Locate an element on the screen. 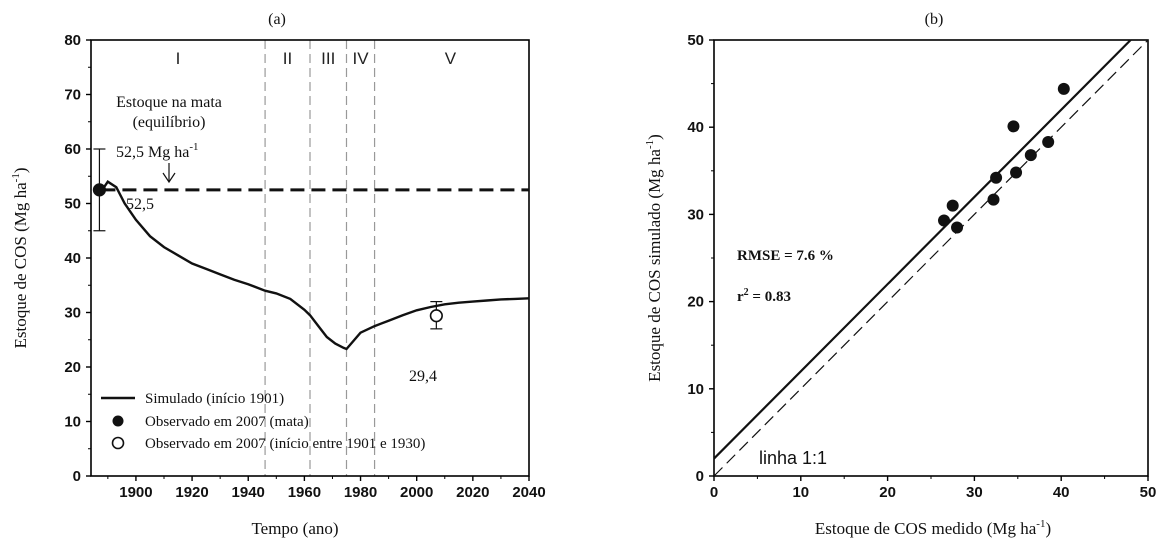 The width and height of the screenshot is (1161, 541). y-tick-label: 80 is located at coordinates (72, 40).